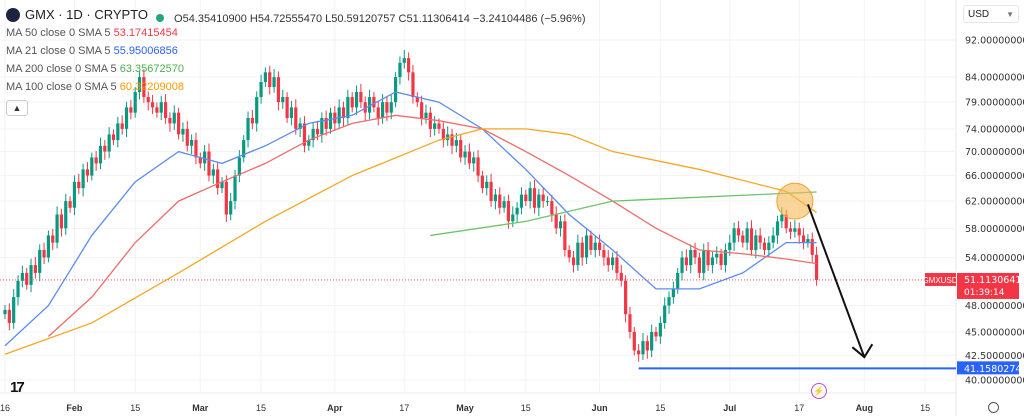 Image resolution: width=1024 pixels, height=416 pixels. What do you see at coordinates (61, 69) in the screenshot?
I see `indicator-label: MA 200 close 0 SMA 5` at bounding box center [61, 69].